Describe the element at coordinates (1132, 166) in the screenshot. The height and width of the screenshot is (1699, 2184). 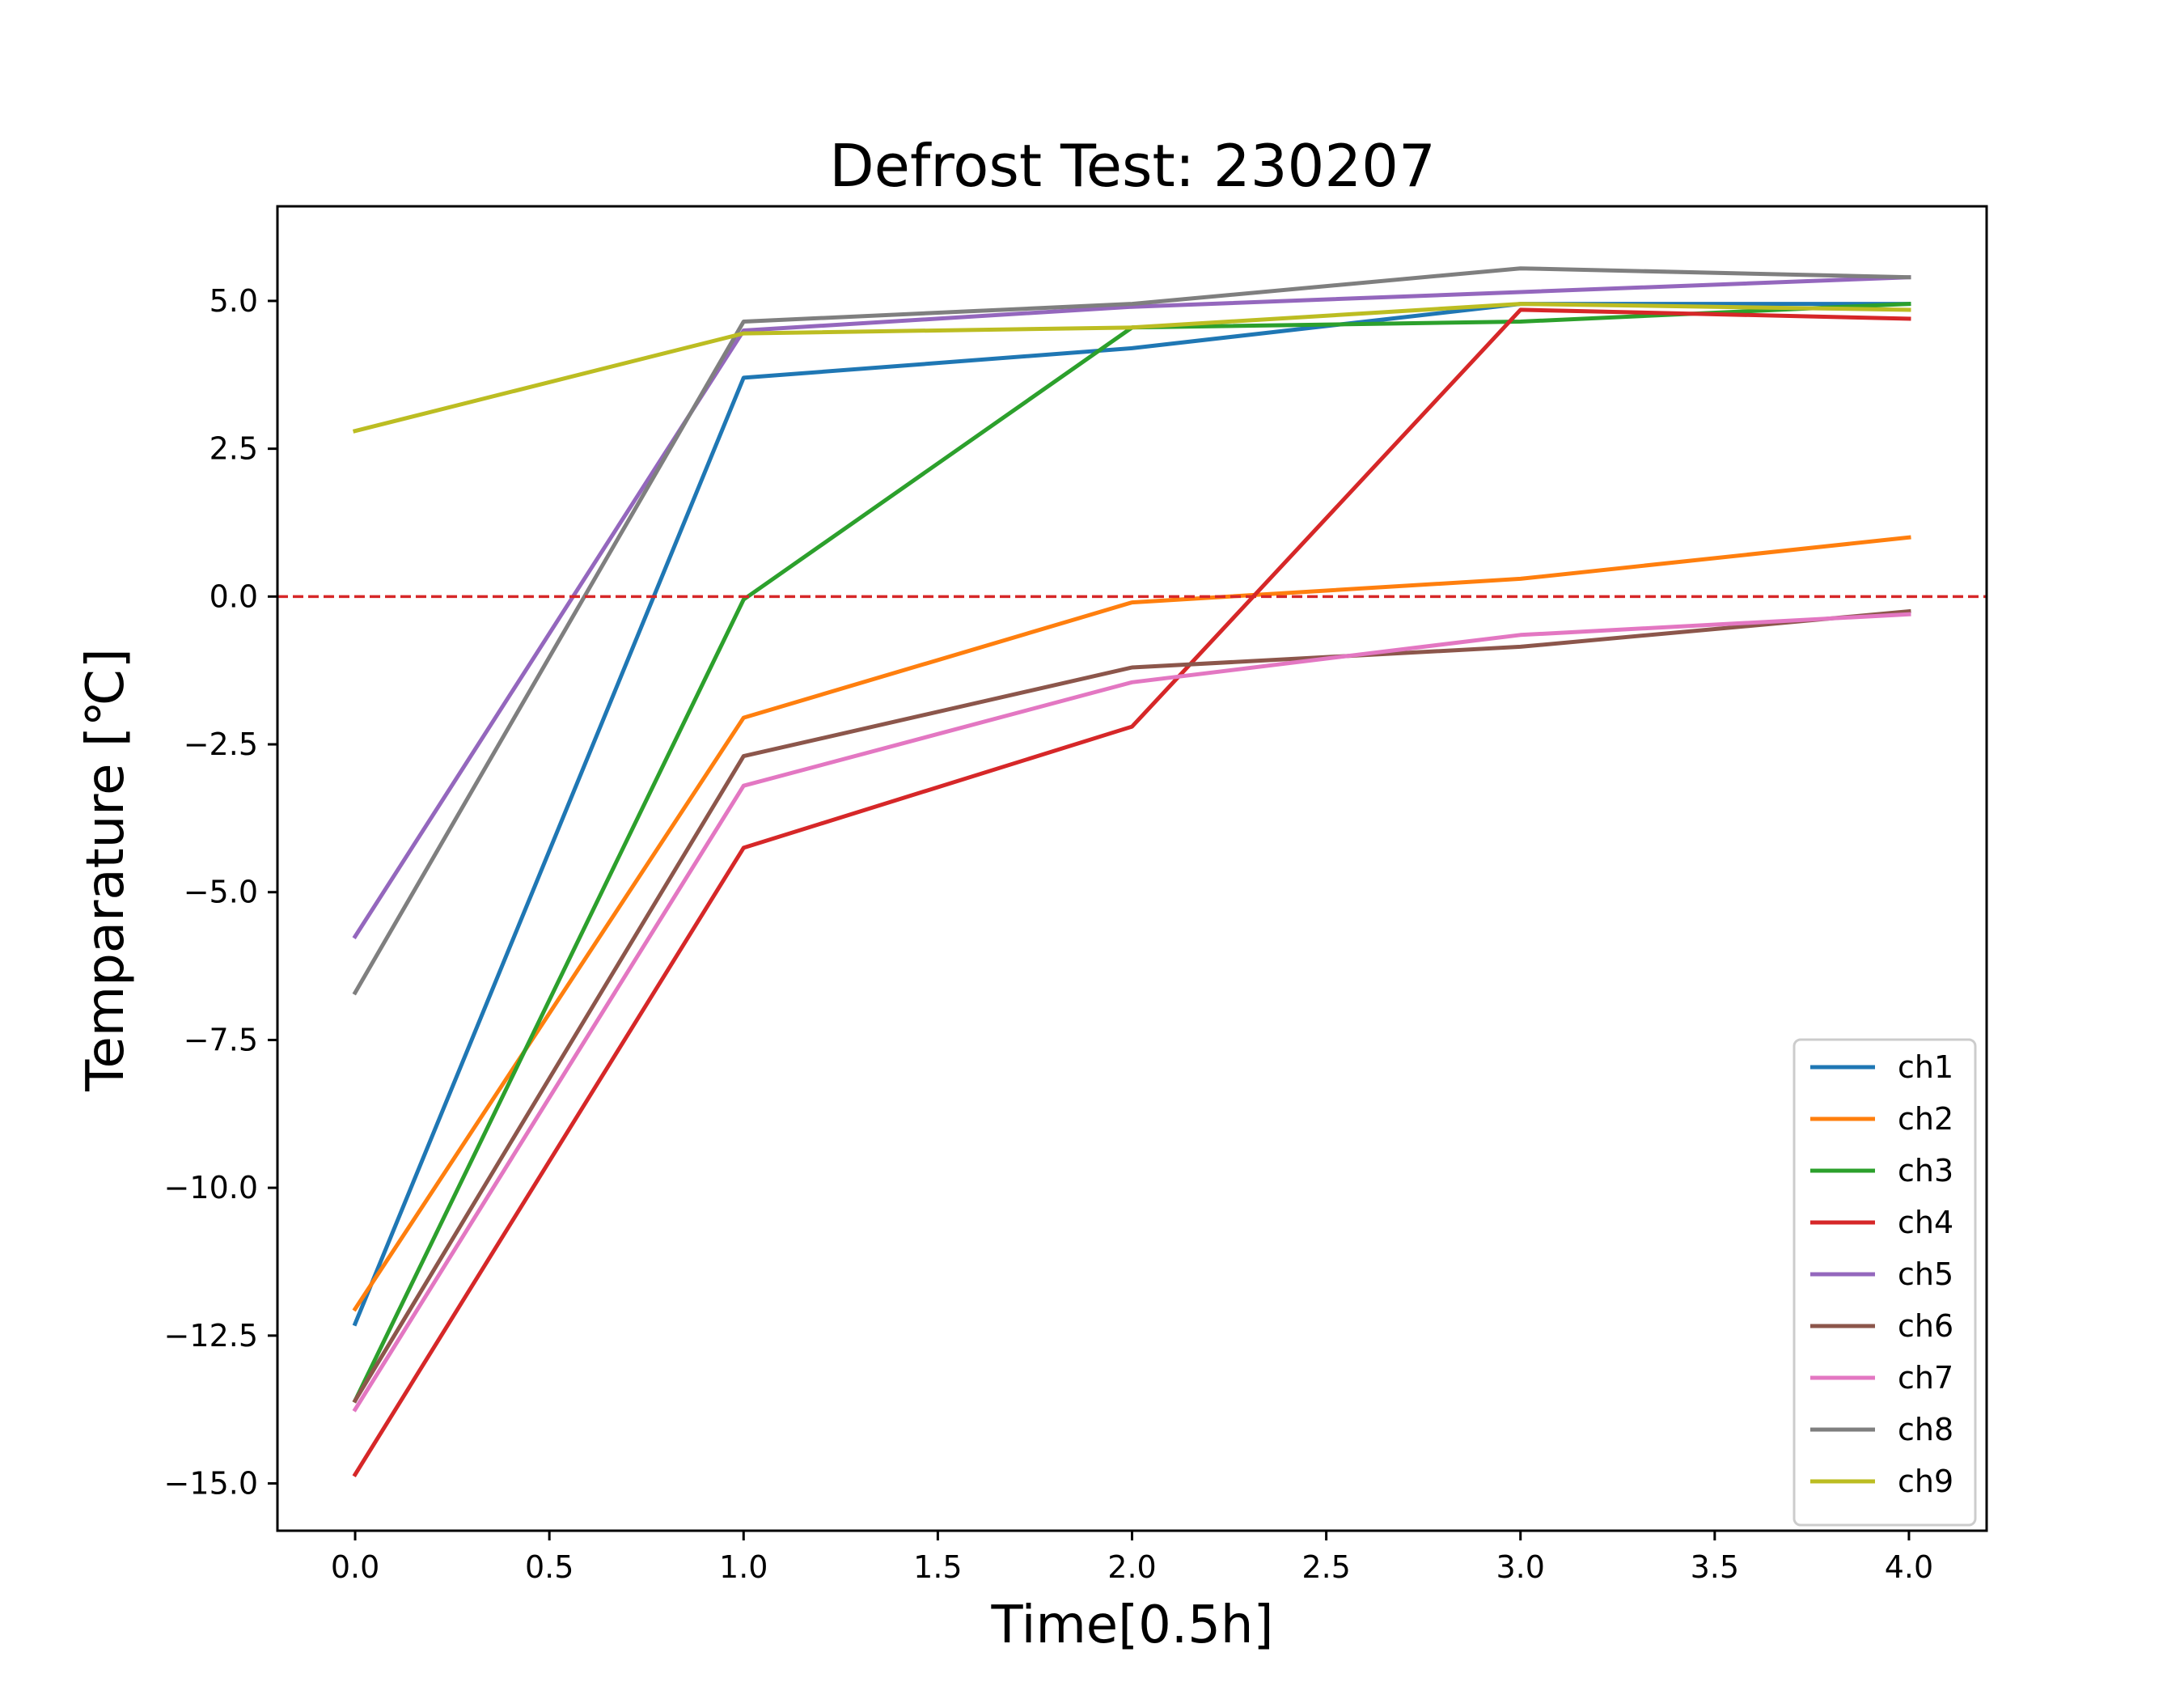
I see `chart-title: Defrost Test: 230207` at that location.